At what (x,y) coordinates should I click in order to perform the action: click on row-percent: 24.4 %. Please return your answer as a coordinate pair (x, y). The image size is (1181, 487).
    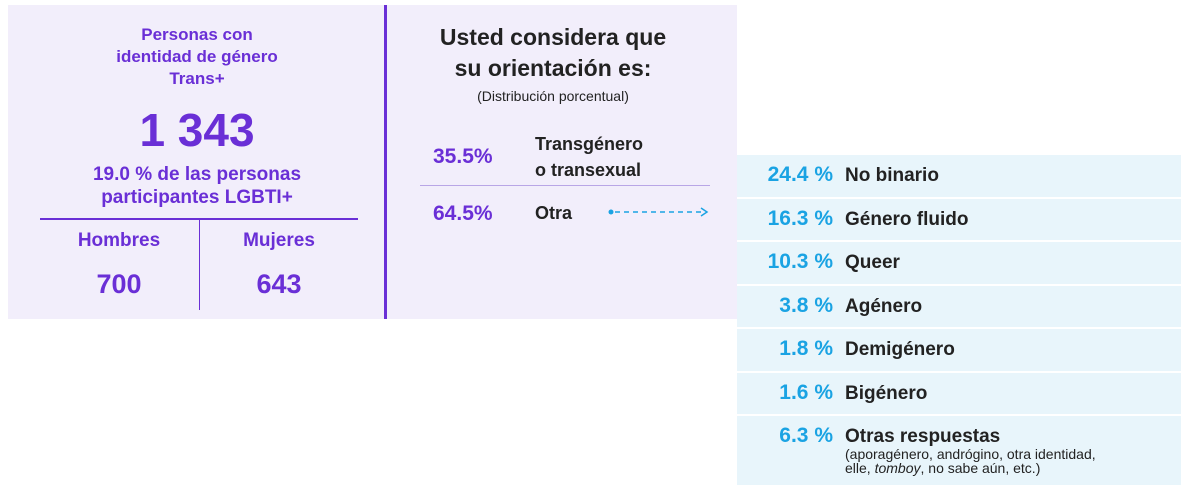
    Looking at the image, I should click on (800, 174).